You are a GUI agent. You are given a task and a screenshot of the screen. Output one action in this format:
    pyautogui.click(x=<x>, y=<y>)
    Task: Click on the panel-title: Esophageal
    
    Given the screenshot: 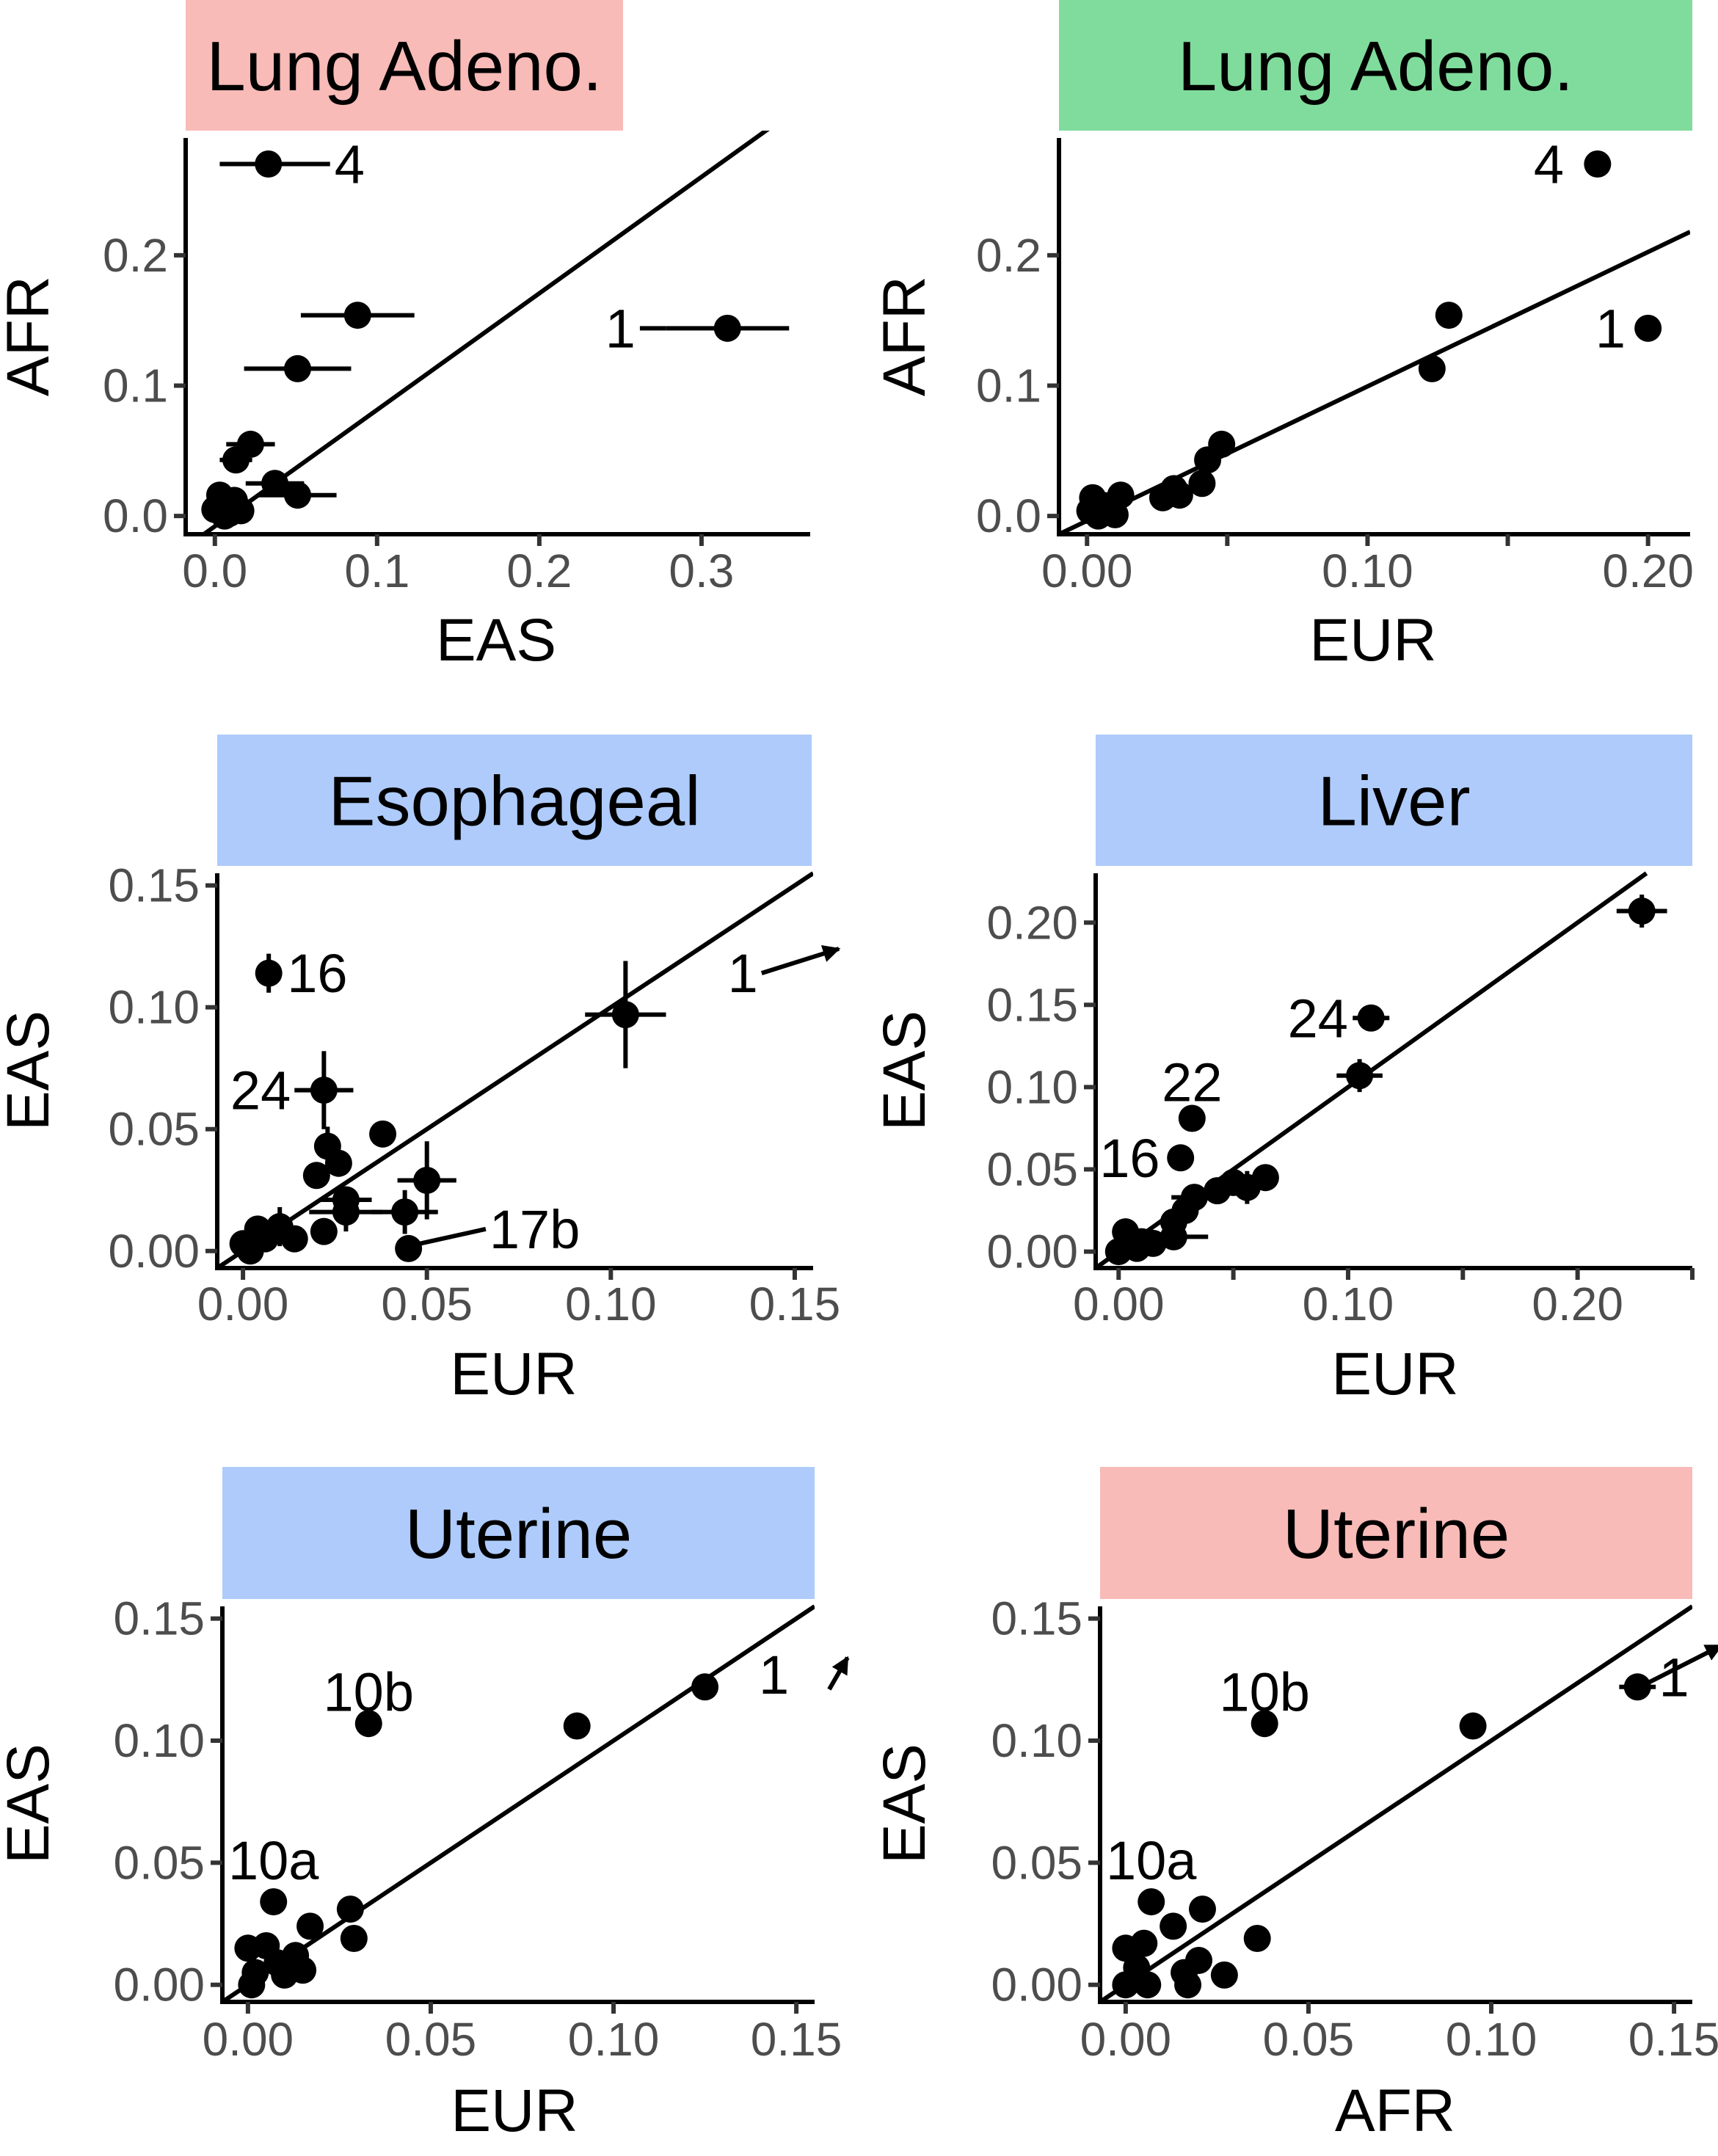 What is the action you would take?
    pyautogui.click(x=514, y=802)
    